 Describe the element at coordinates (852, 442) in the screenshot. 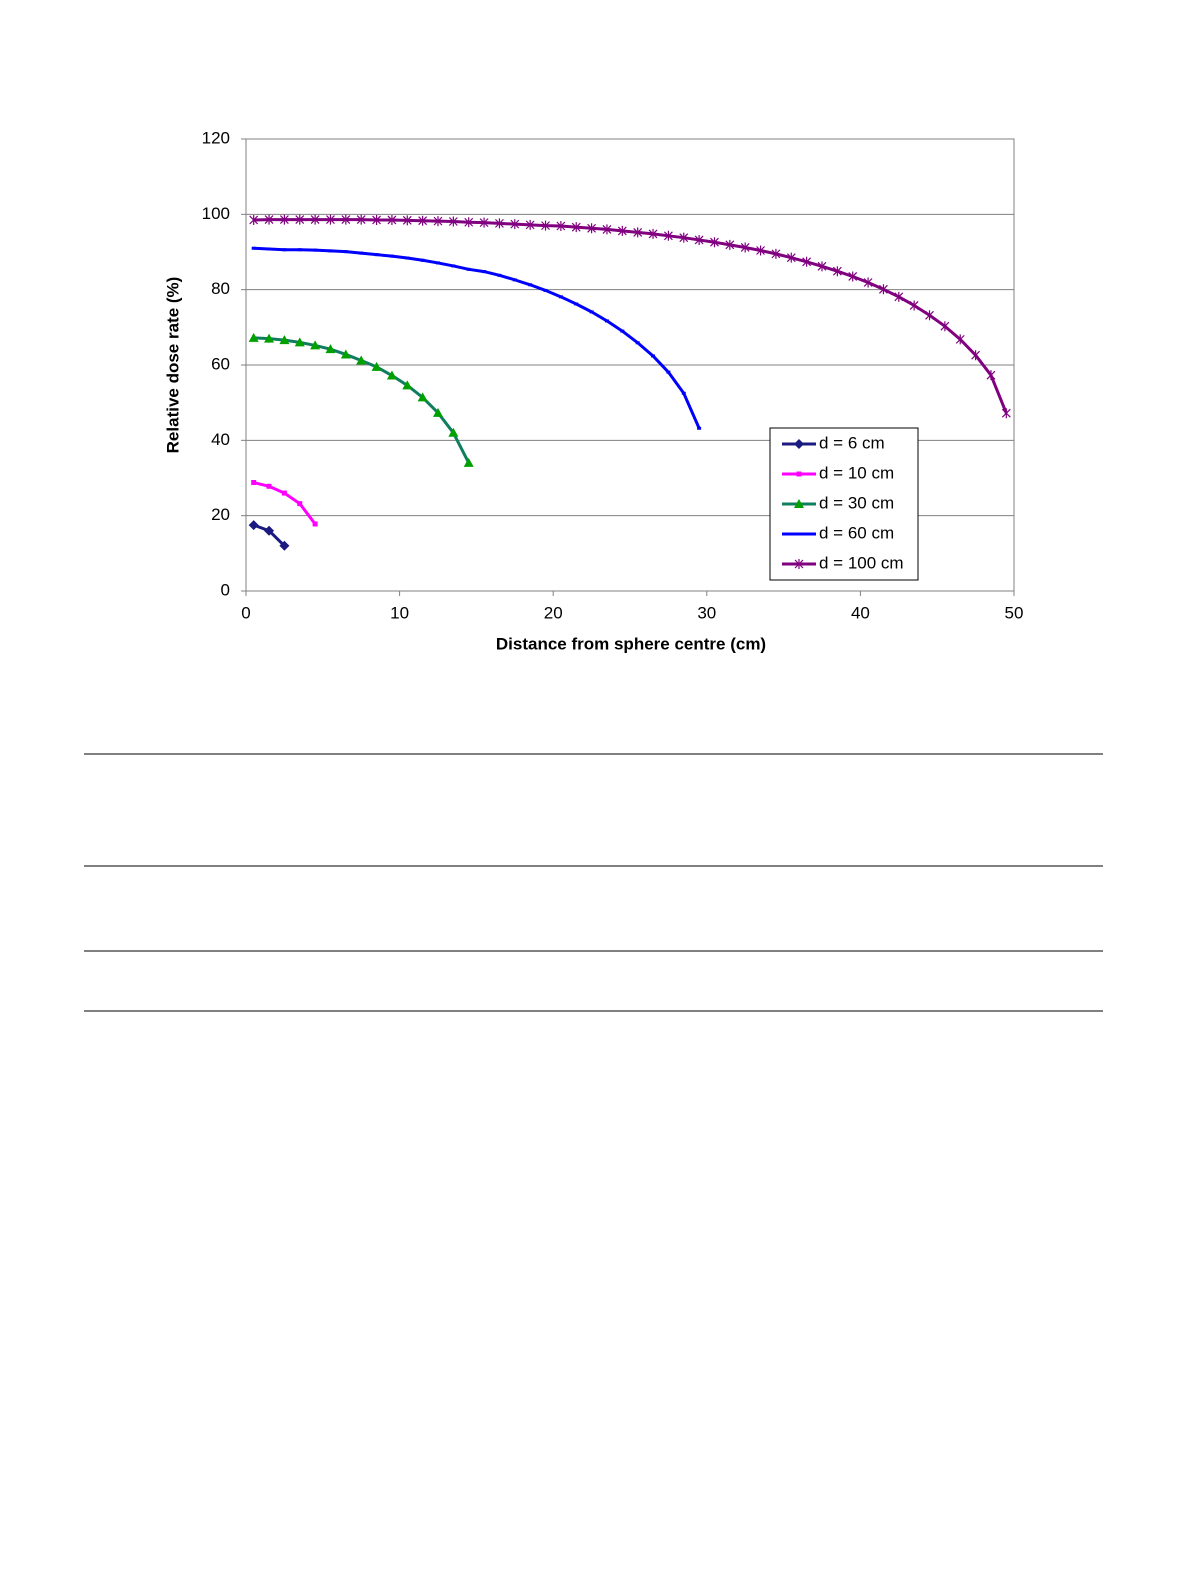

I see `legend-label: d = 6 cm` at that location.